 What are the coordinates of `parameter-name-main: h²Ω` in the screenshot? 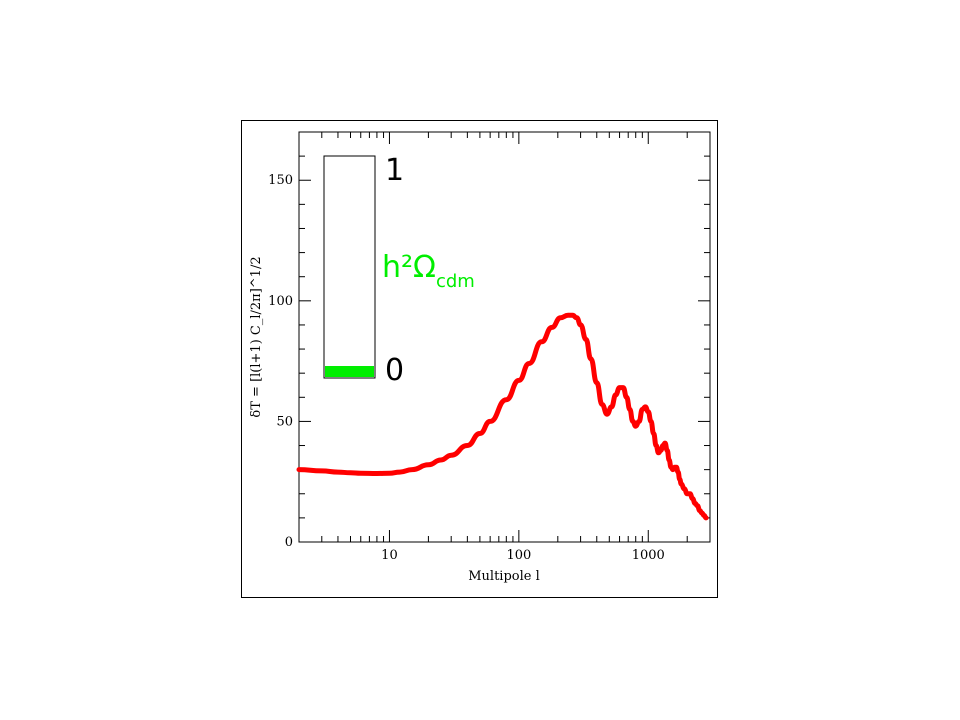 It's located at (409, 267).